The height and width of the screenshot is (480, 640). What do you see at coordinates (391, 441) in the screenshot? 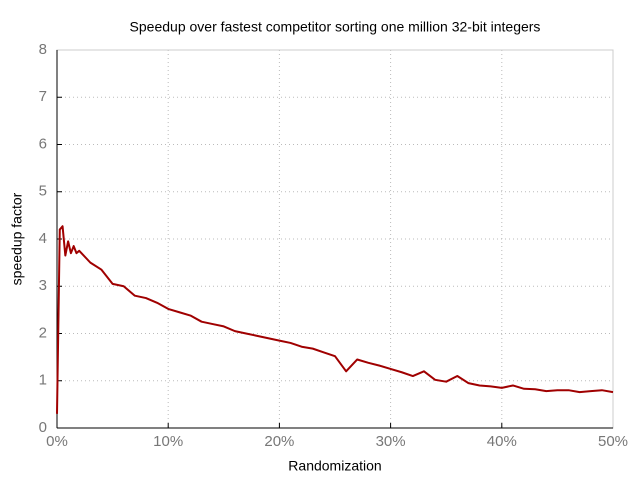
I see `x-tick-label: 30%` at bounding box center [391, 441].